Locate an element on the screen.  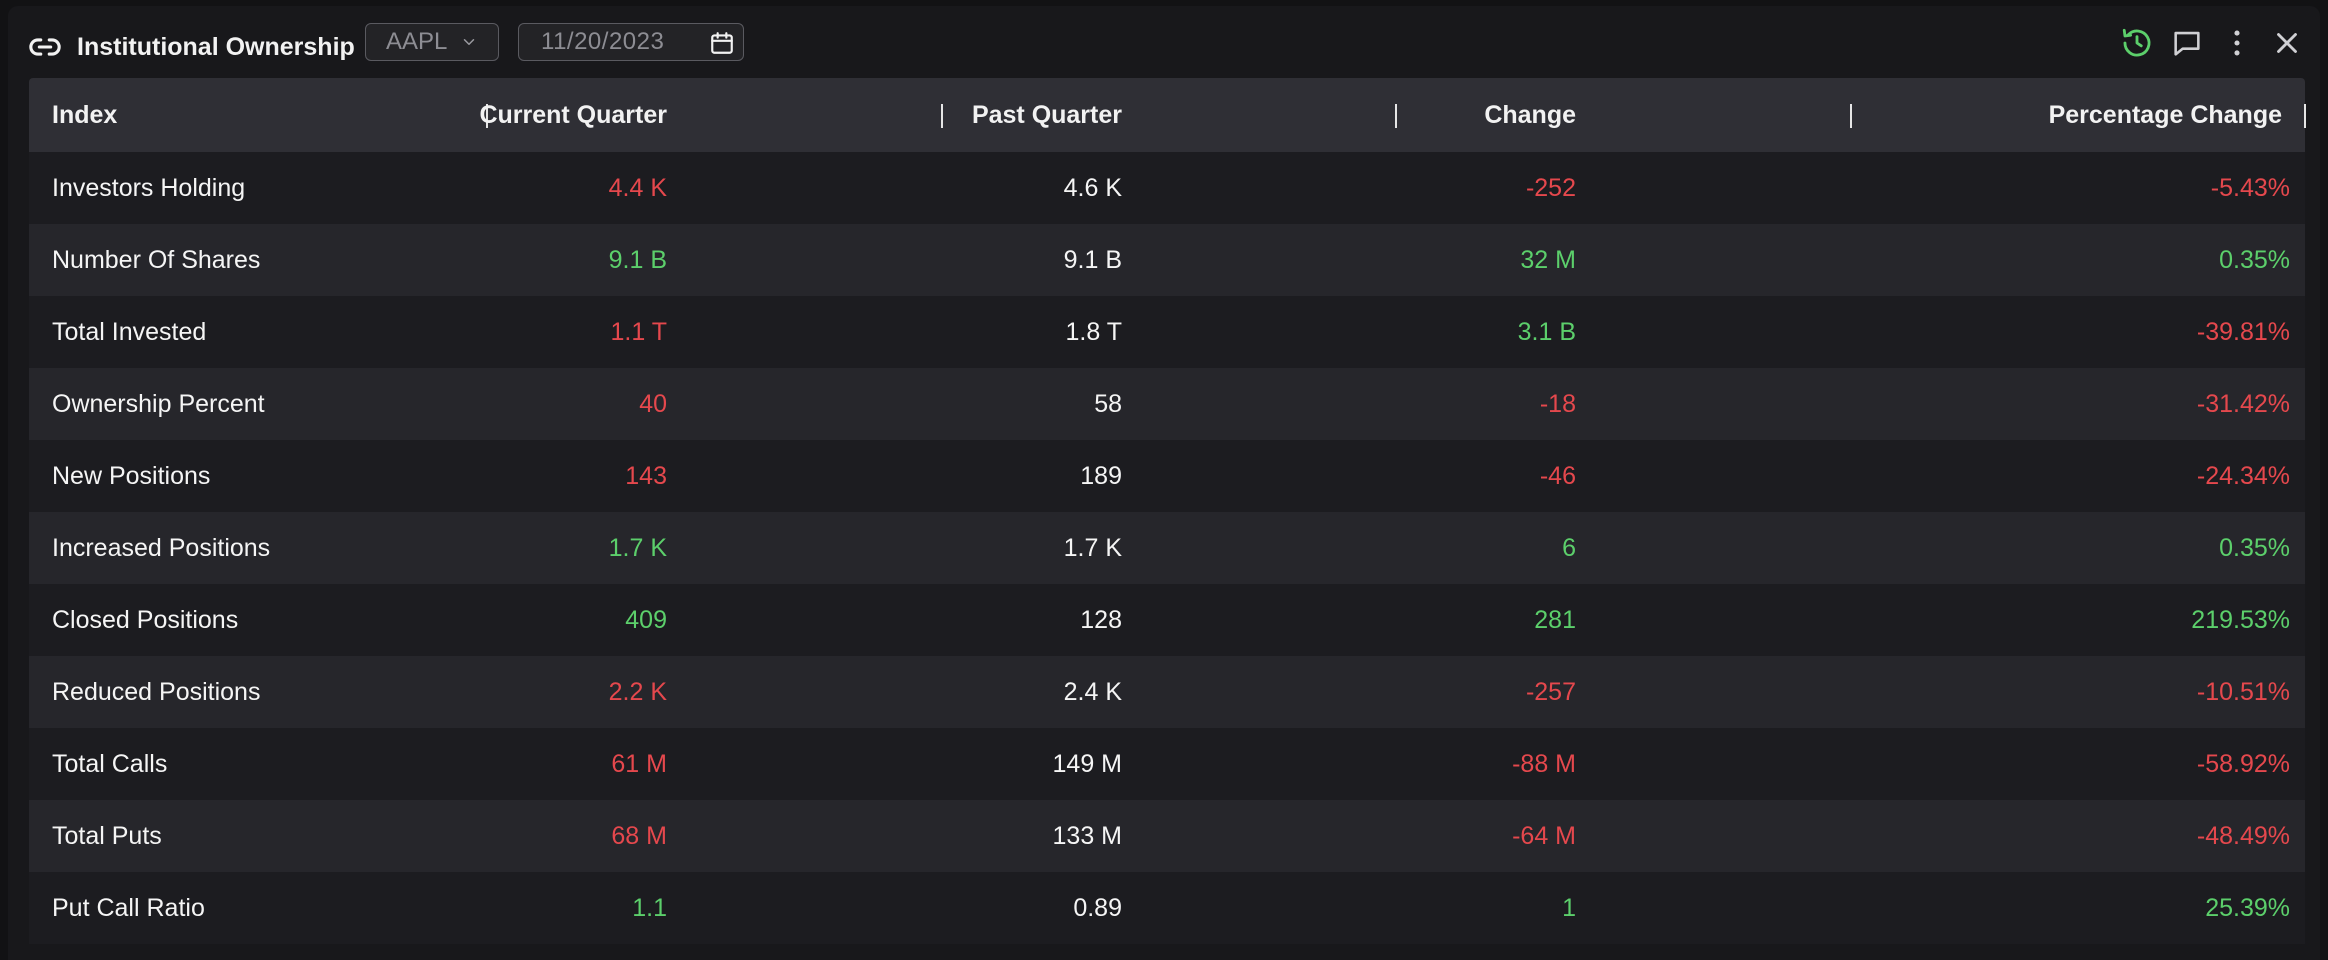
cell-past-quarter: 128 is located at coordinates (1101, 620).